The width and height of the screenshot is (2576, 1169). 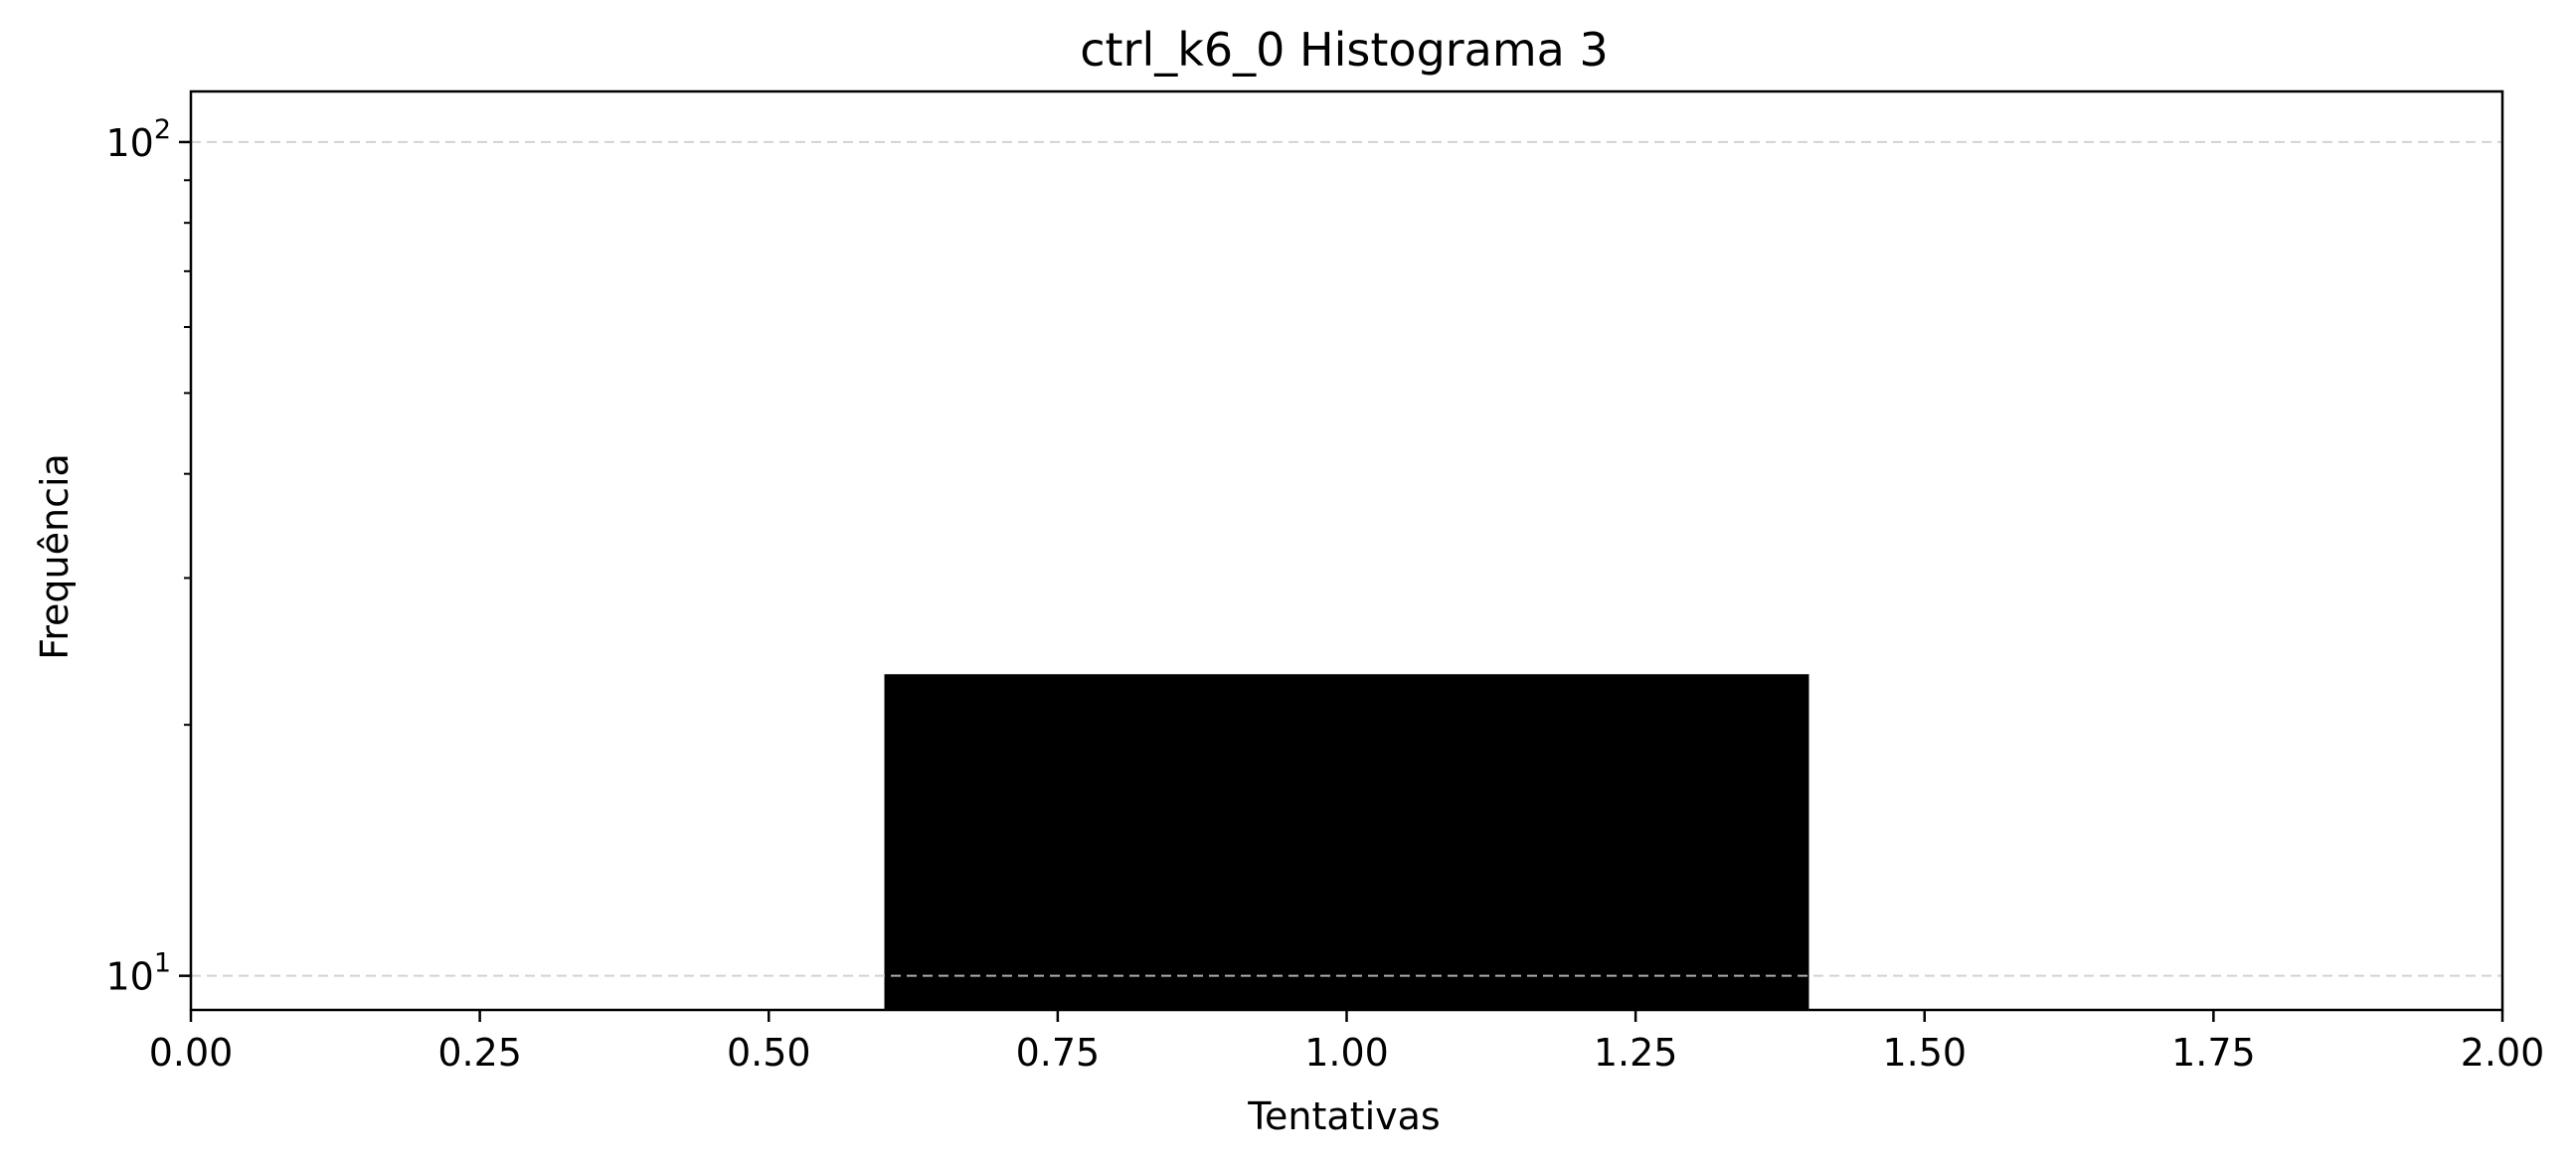 I want to click on y-tick-label: 10², so click(x=138, y=139).